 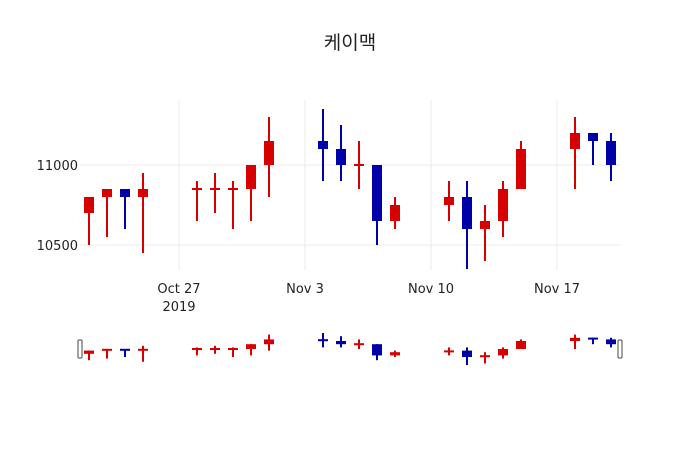 I want to click on x-tick-nov3: Nov 3, so click(x=305, y=289).